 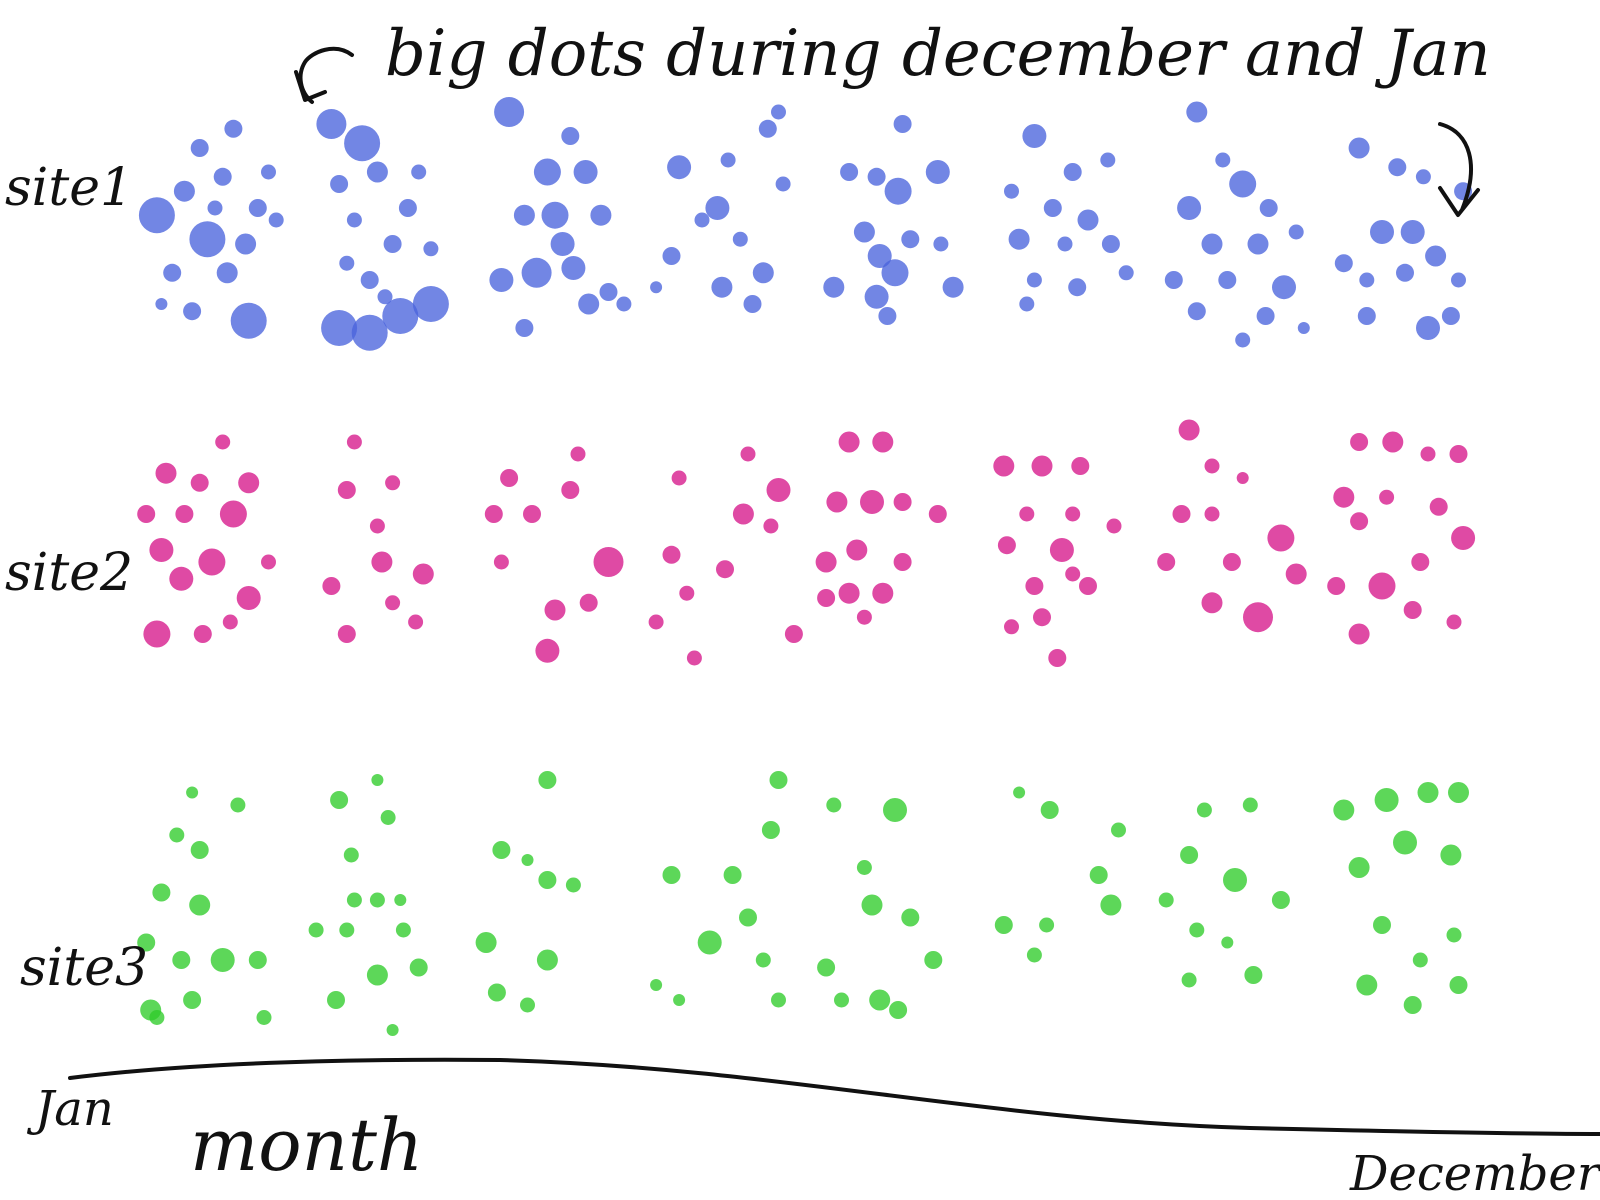 What do you see at coordinates (69, 188) in the screenshot?
I see `site1-label: site1` at bounding box center [69, 188].